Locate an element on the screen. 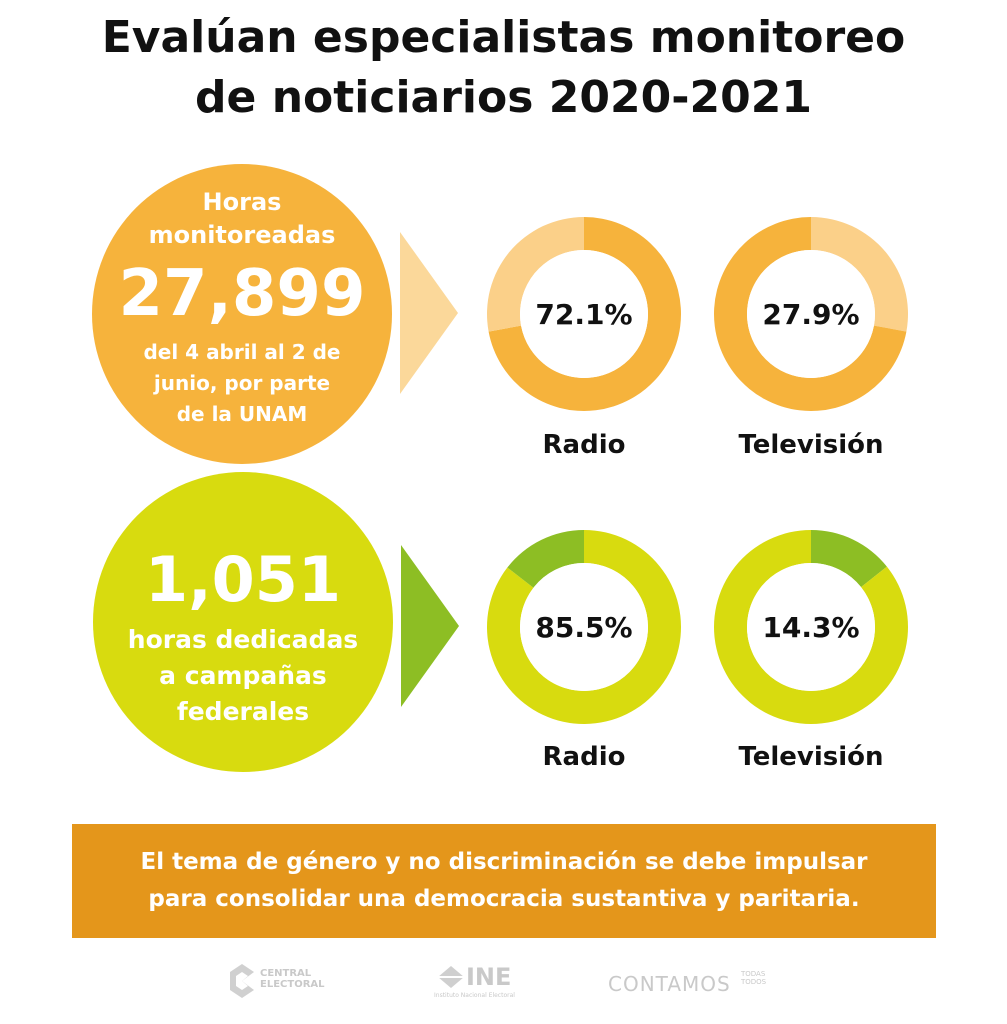 The height and width of the screenshot is (1024, 1007). donut-percentage-label: 14.3% is located at coordinates (810, 627).